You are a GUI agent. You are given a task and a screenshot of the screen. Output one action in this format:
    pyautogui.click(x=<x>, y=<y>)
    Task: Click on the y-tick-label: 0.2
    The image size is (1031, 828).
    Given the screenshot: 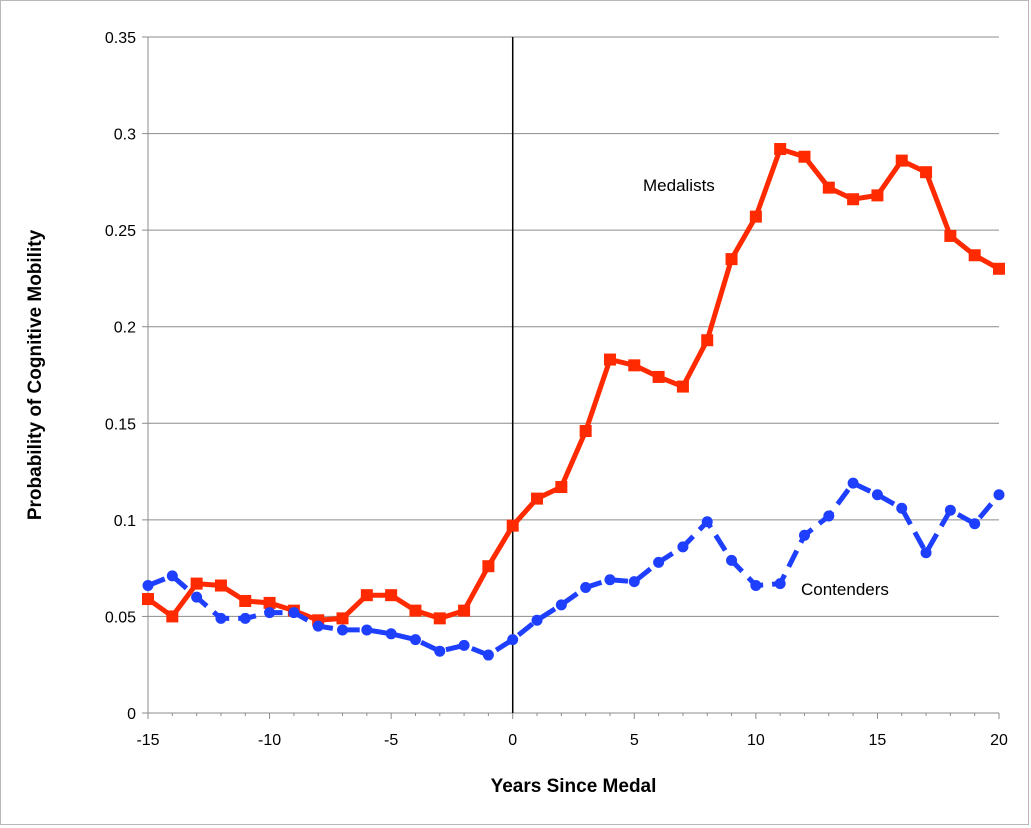 What is the action you would take?
    pyautogui.click(x=125, y=328)
    